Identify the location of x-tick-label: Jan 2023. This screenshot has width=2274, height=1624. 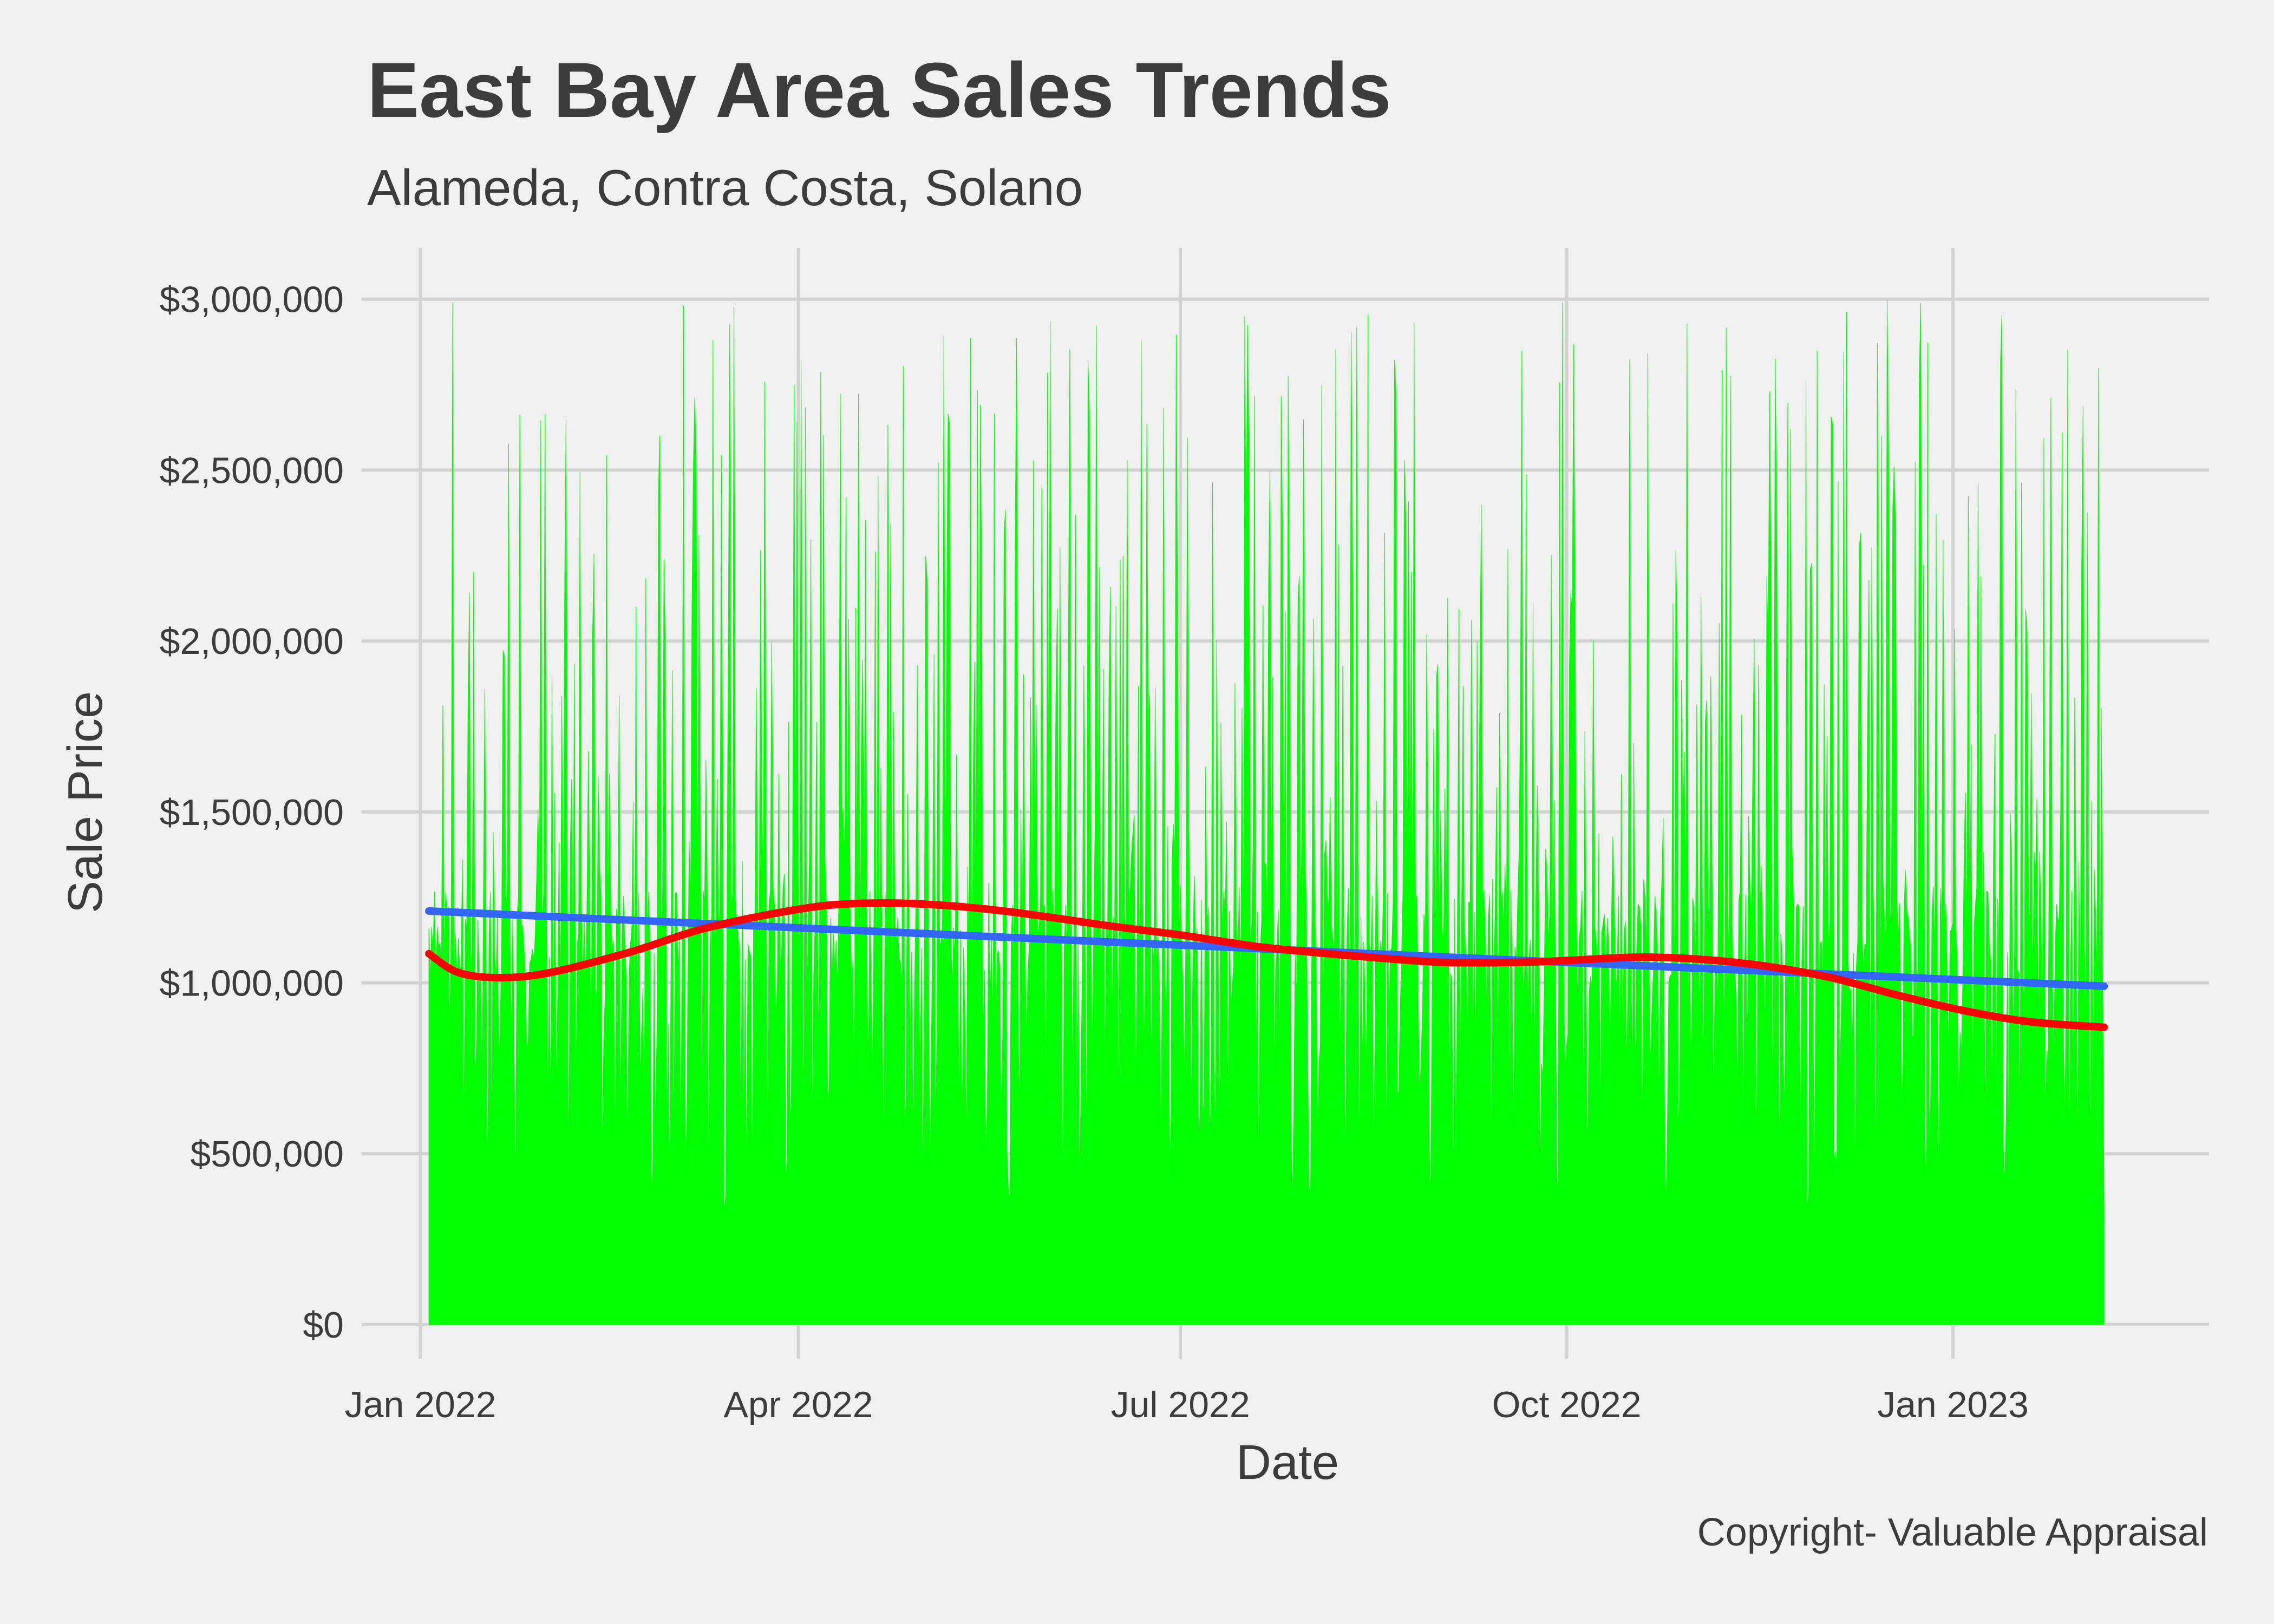
(1953, 1404).